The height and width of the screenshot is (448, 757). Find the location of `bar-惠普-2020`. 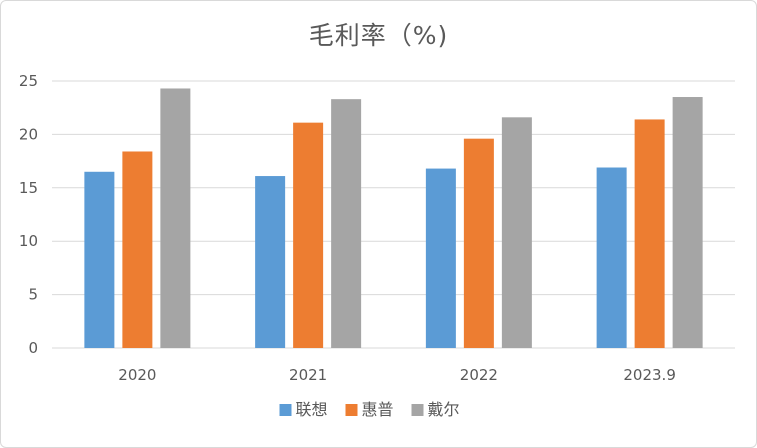

bar-惠普-2020 is located at coordinates (137, 249).